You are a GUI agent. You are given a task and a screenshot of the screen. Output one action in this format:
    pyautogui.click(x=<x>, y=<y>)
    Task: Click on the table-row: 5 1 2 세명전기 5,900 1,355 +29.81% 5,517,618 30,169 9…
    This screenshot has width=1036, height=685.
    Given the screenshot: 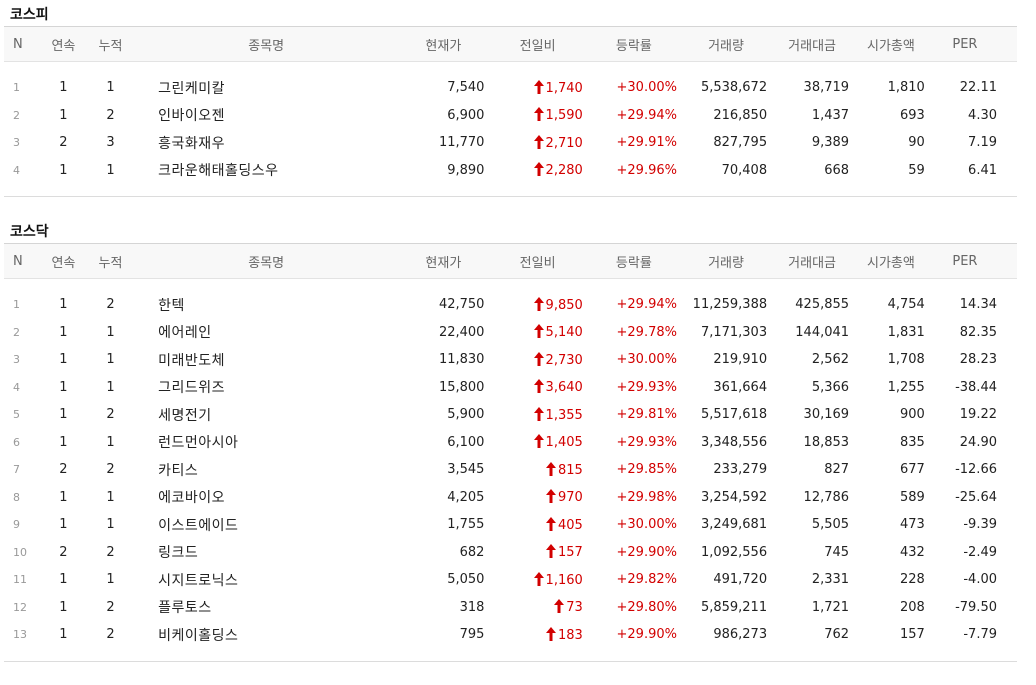 What is the action you would take?
    pyautogui.click(x=510, y=415)
    